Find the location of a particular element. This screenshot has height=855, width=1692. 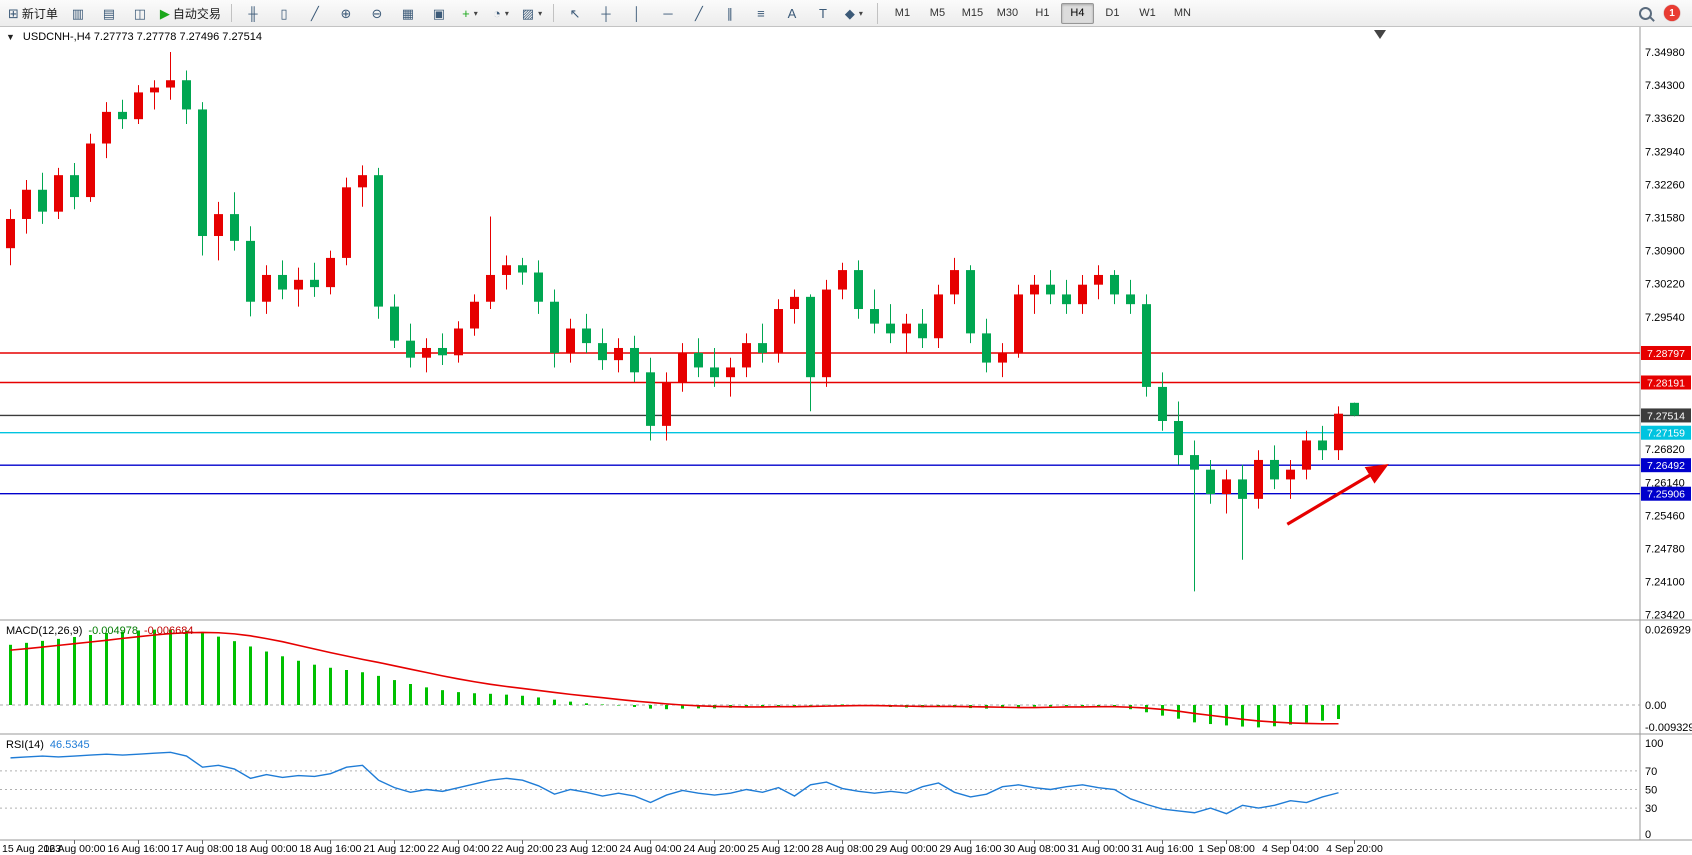

rsi-axis-label: 30 is located at coordinates (1651, 809).